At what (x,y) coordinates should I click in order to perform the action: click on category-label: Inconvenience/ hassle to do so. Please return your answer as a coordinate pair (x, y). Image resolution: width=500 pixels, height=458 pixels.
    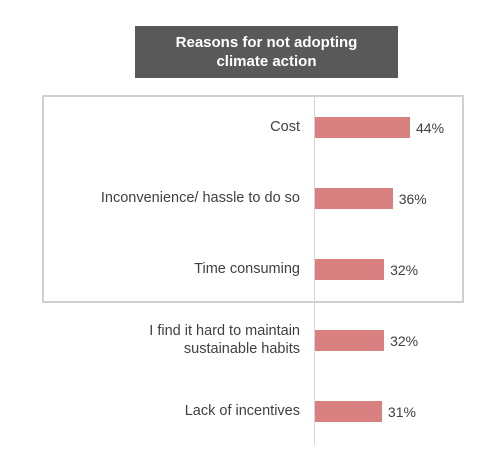
    Looking at the image, I should click on (170, 198).